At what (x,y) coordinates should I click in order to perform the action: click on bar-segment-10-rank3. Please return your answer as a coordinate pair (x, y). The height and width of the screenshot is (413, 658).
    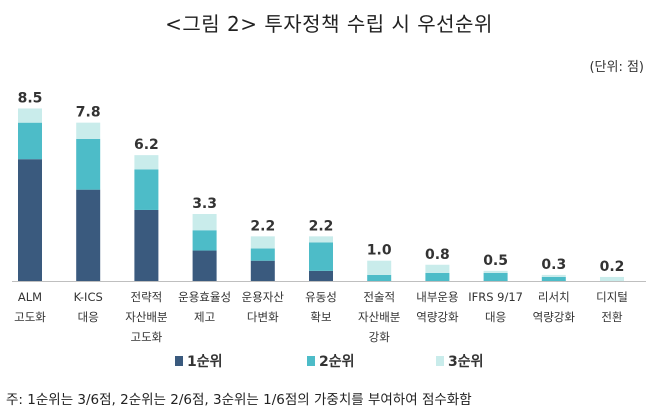
    Looking at the image, I should click on (553, 275).